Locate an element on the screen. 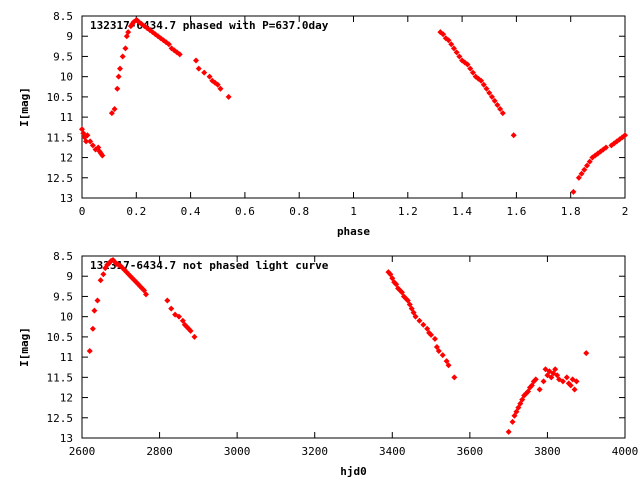 This screenshot has width=640, height=480. x-tick-label: 2 is located at coordinates (625, 211).